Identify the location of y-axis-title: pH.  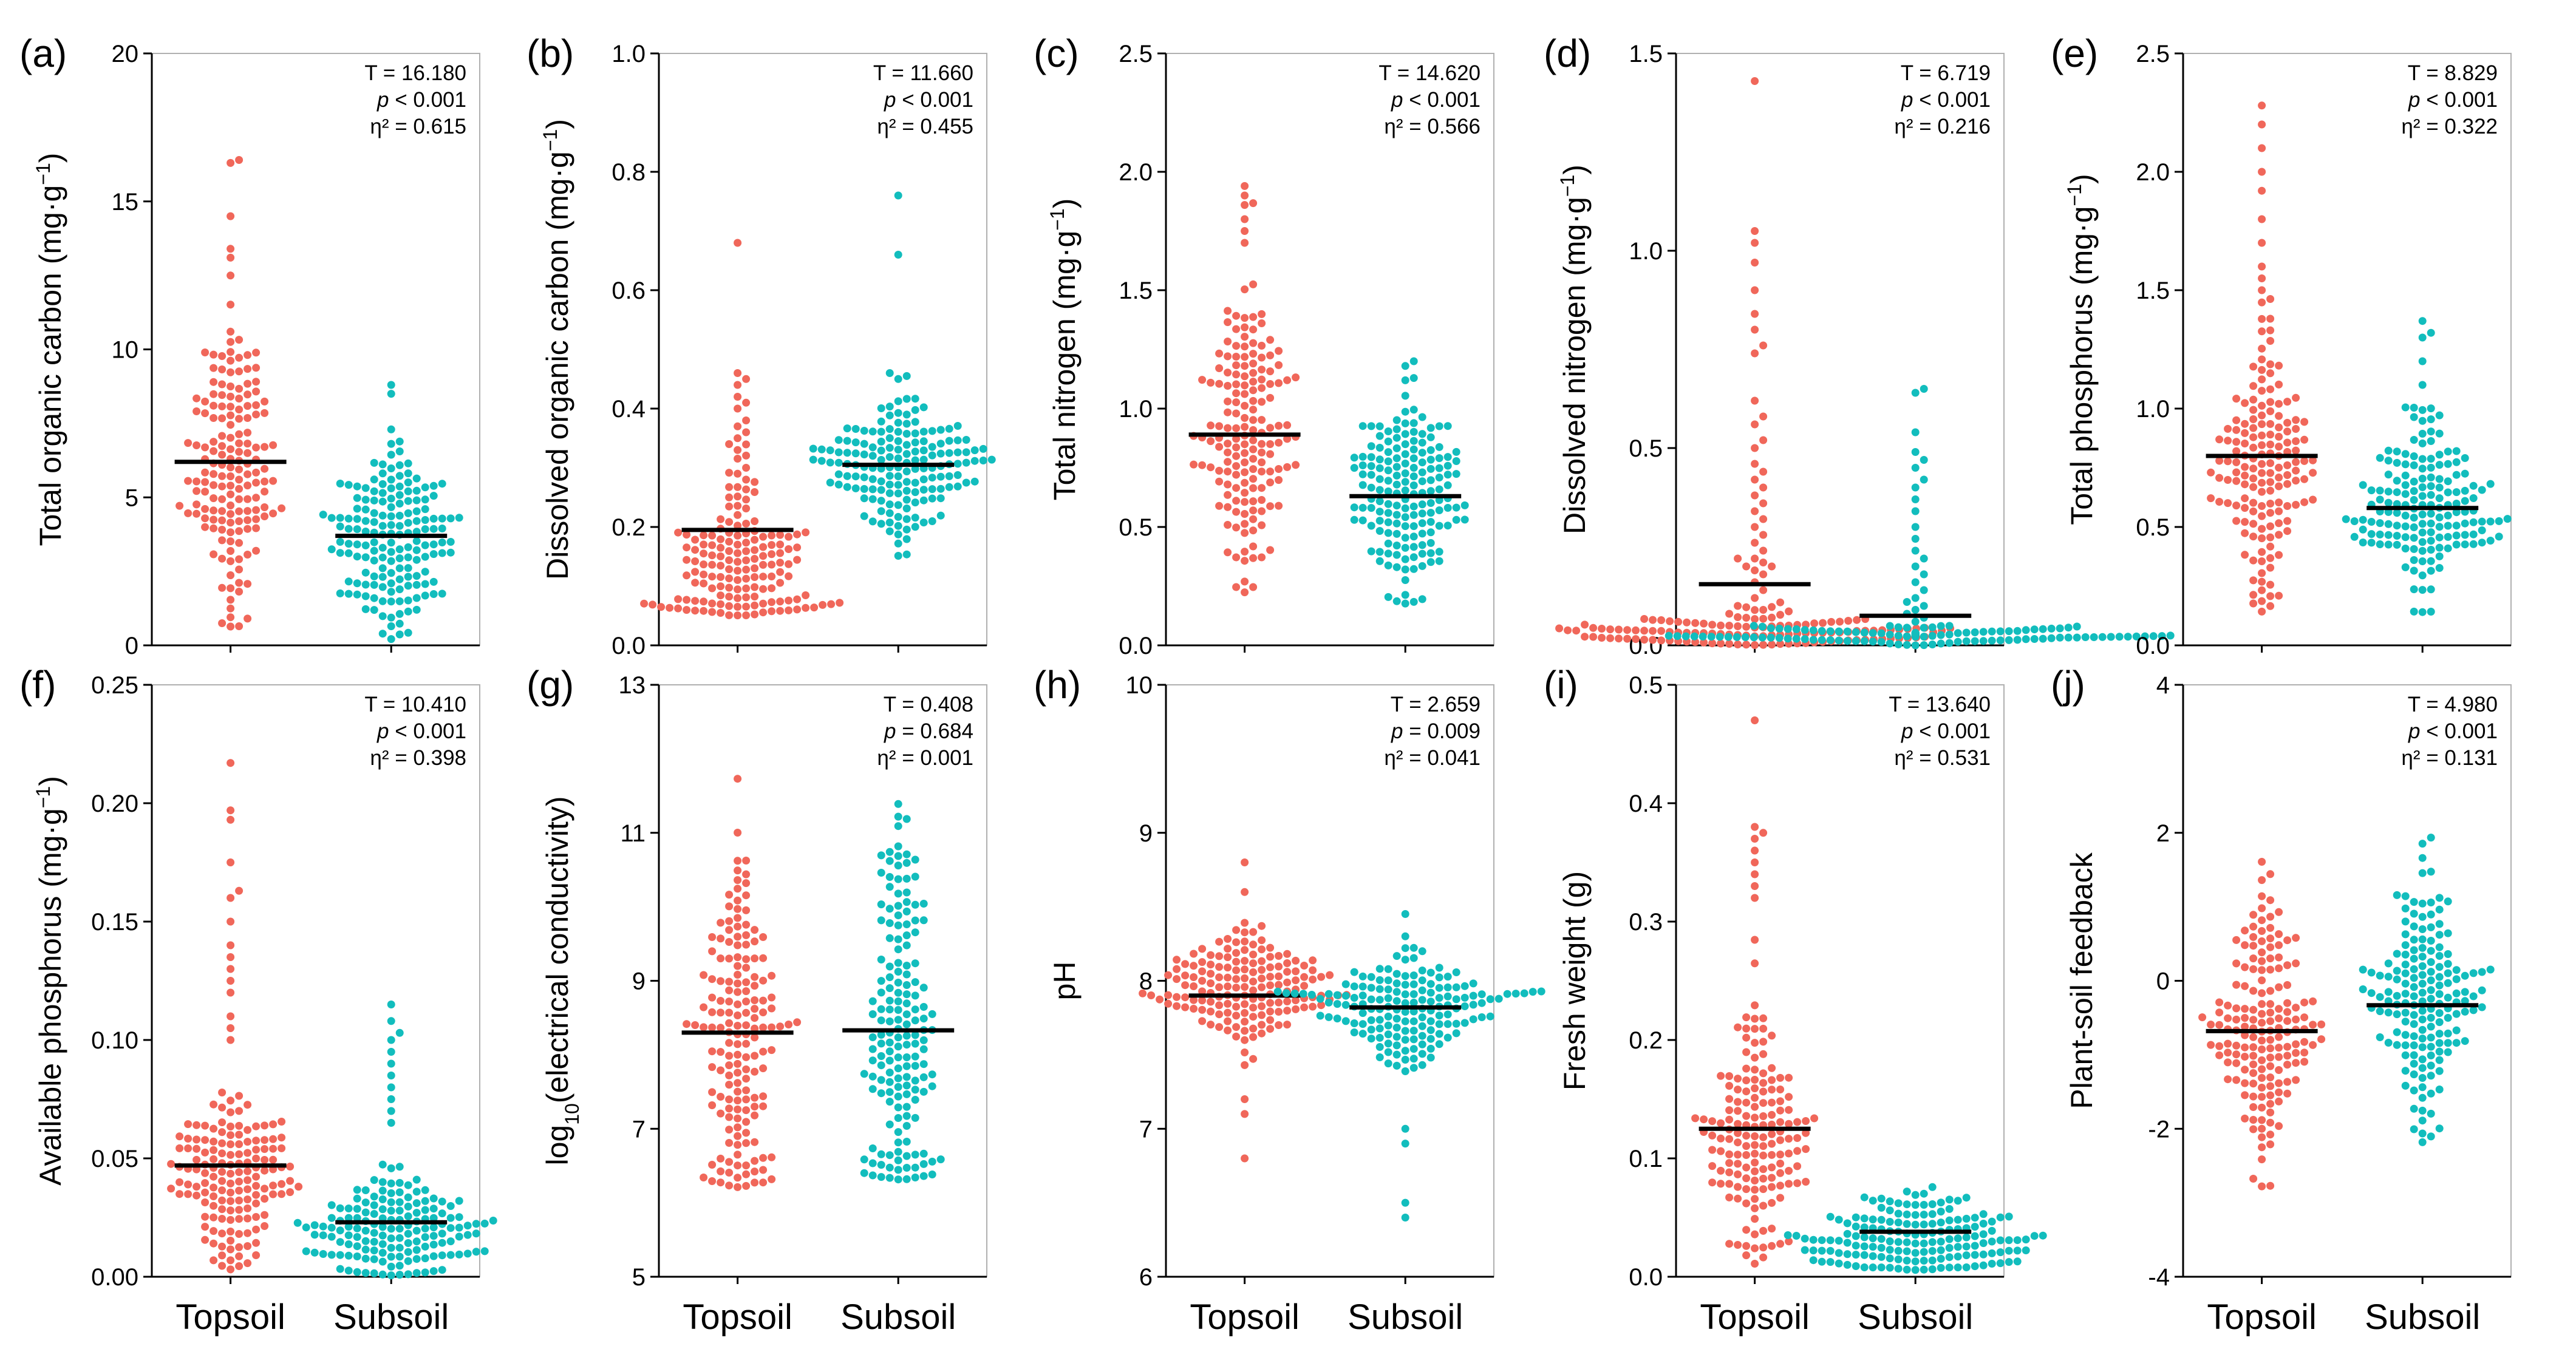
(1065, 982).